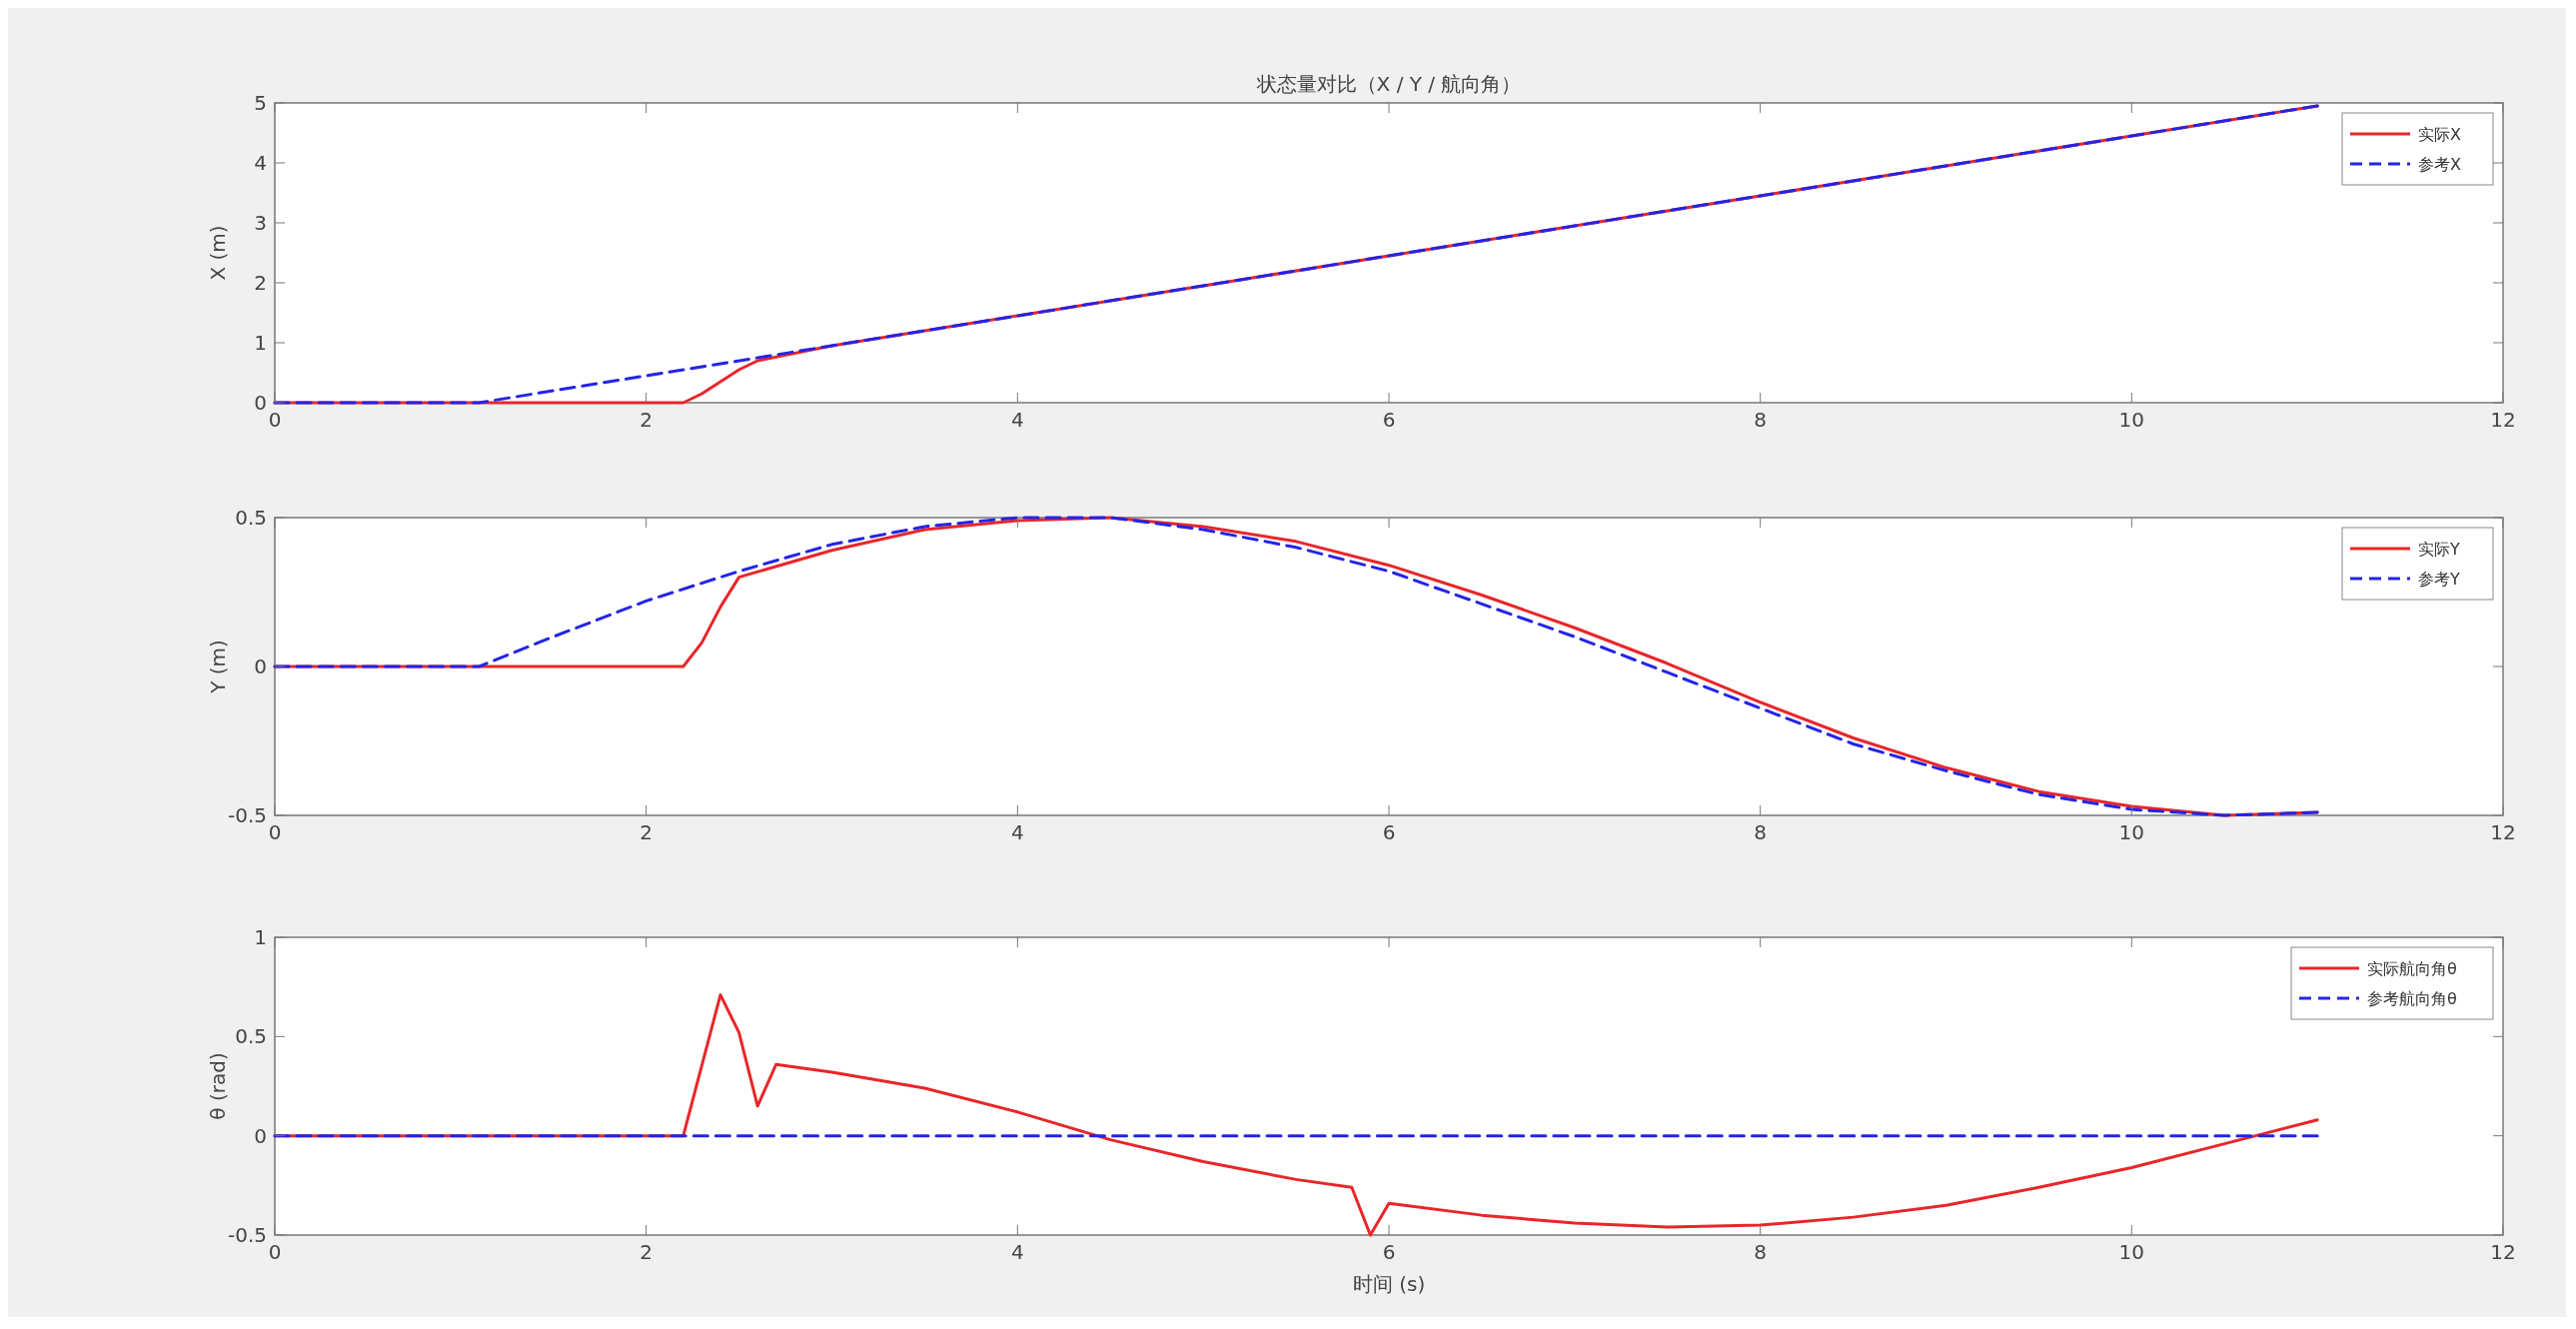  What do you see at coordinates (2439, 134) in the screenshot?
I see `legend-label: 实际X` at bounding box center [2439, 134].